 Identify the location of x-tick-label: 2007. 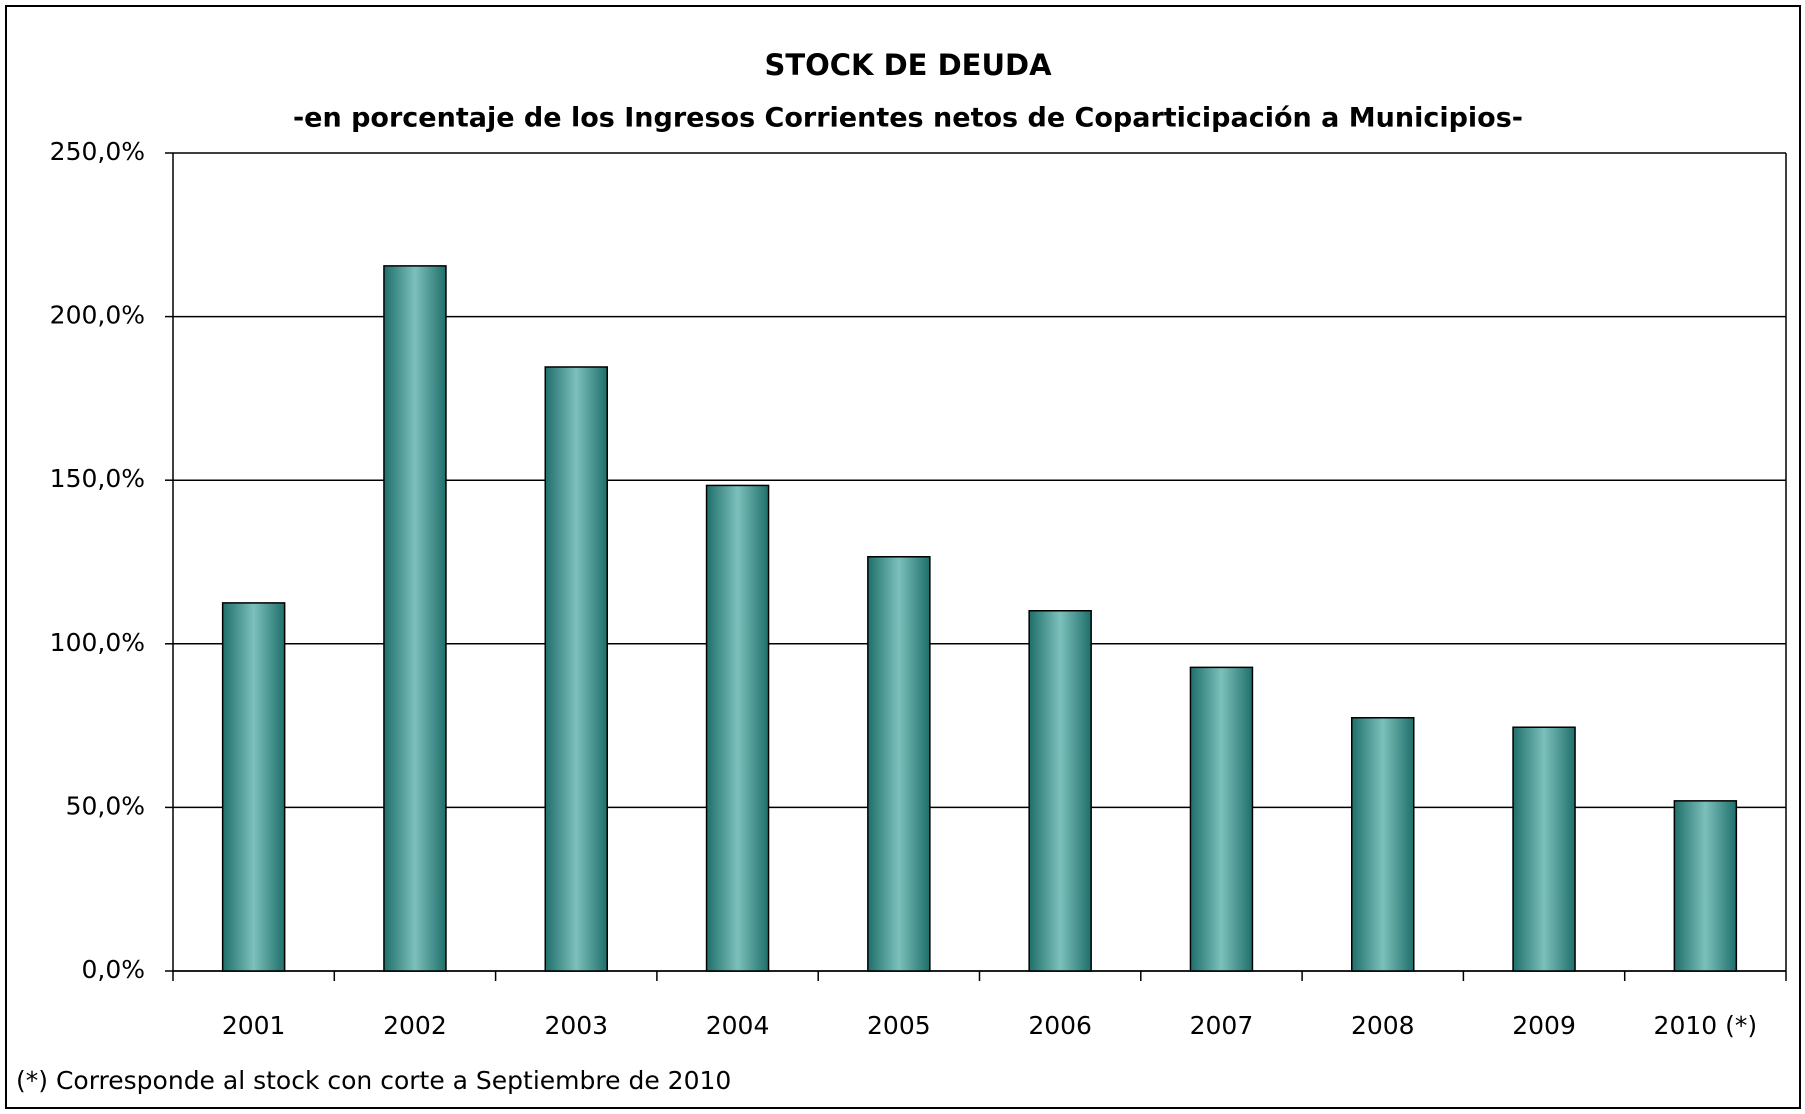
(1222, 1025).